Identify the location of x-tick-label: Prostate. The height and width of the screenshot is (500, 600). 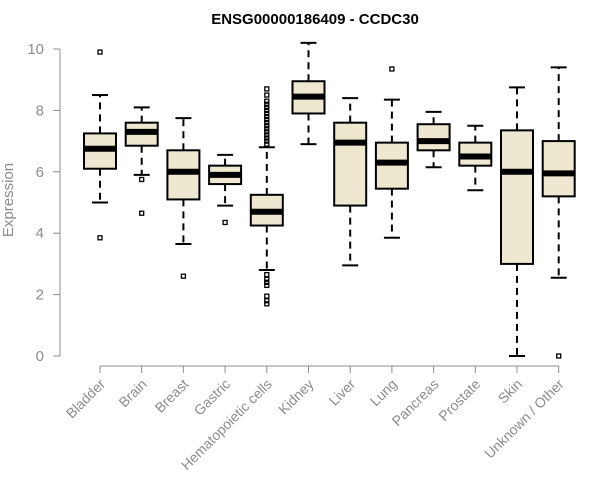
(459, 400).